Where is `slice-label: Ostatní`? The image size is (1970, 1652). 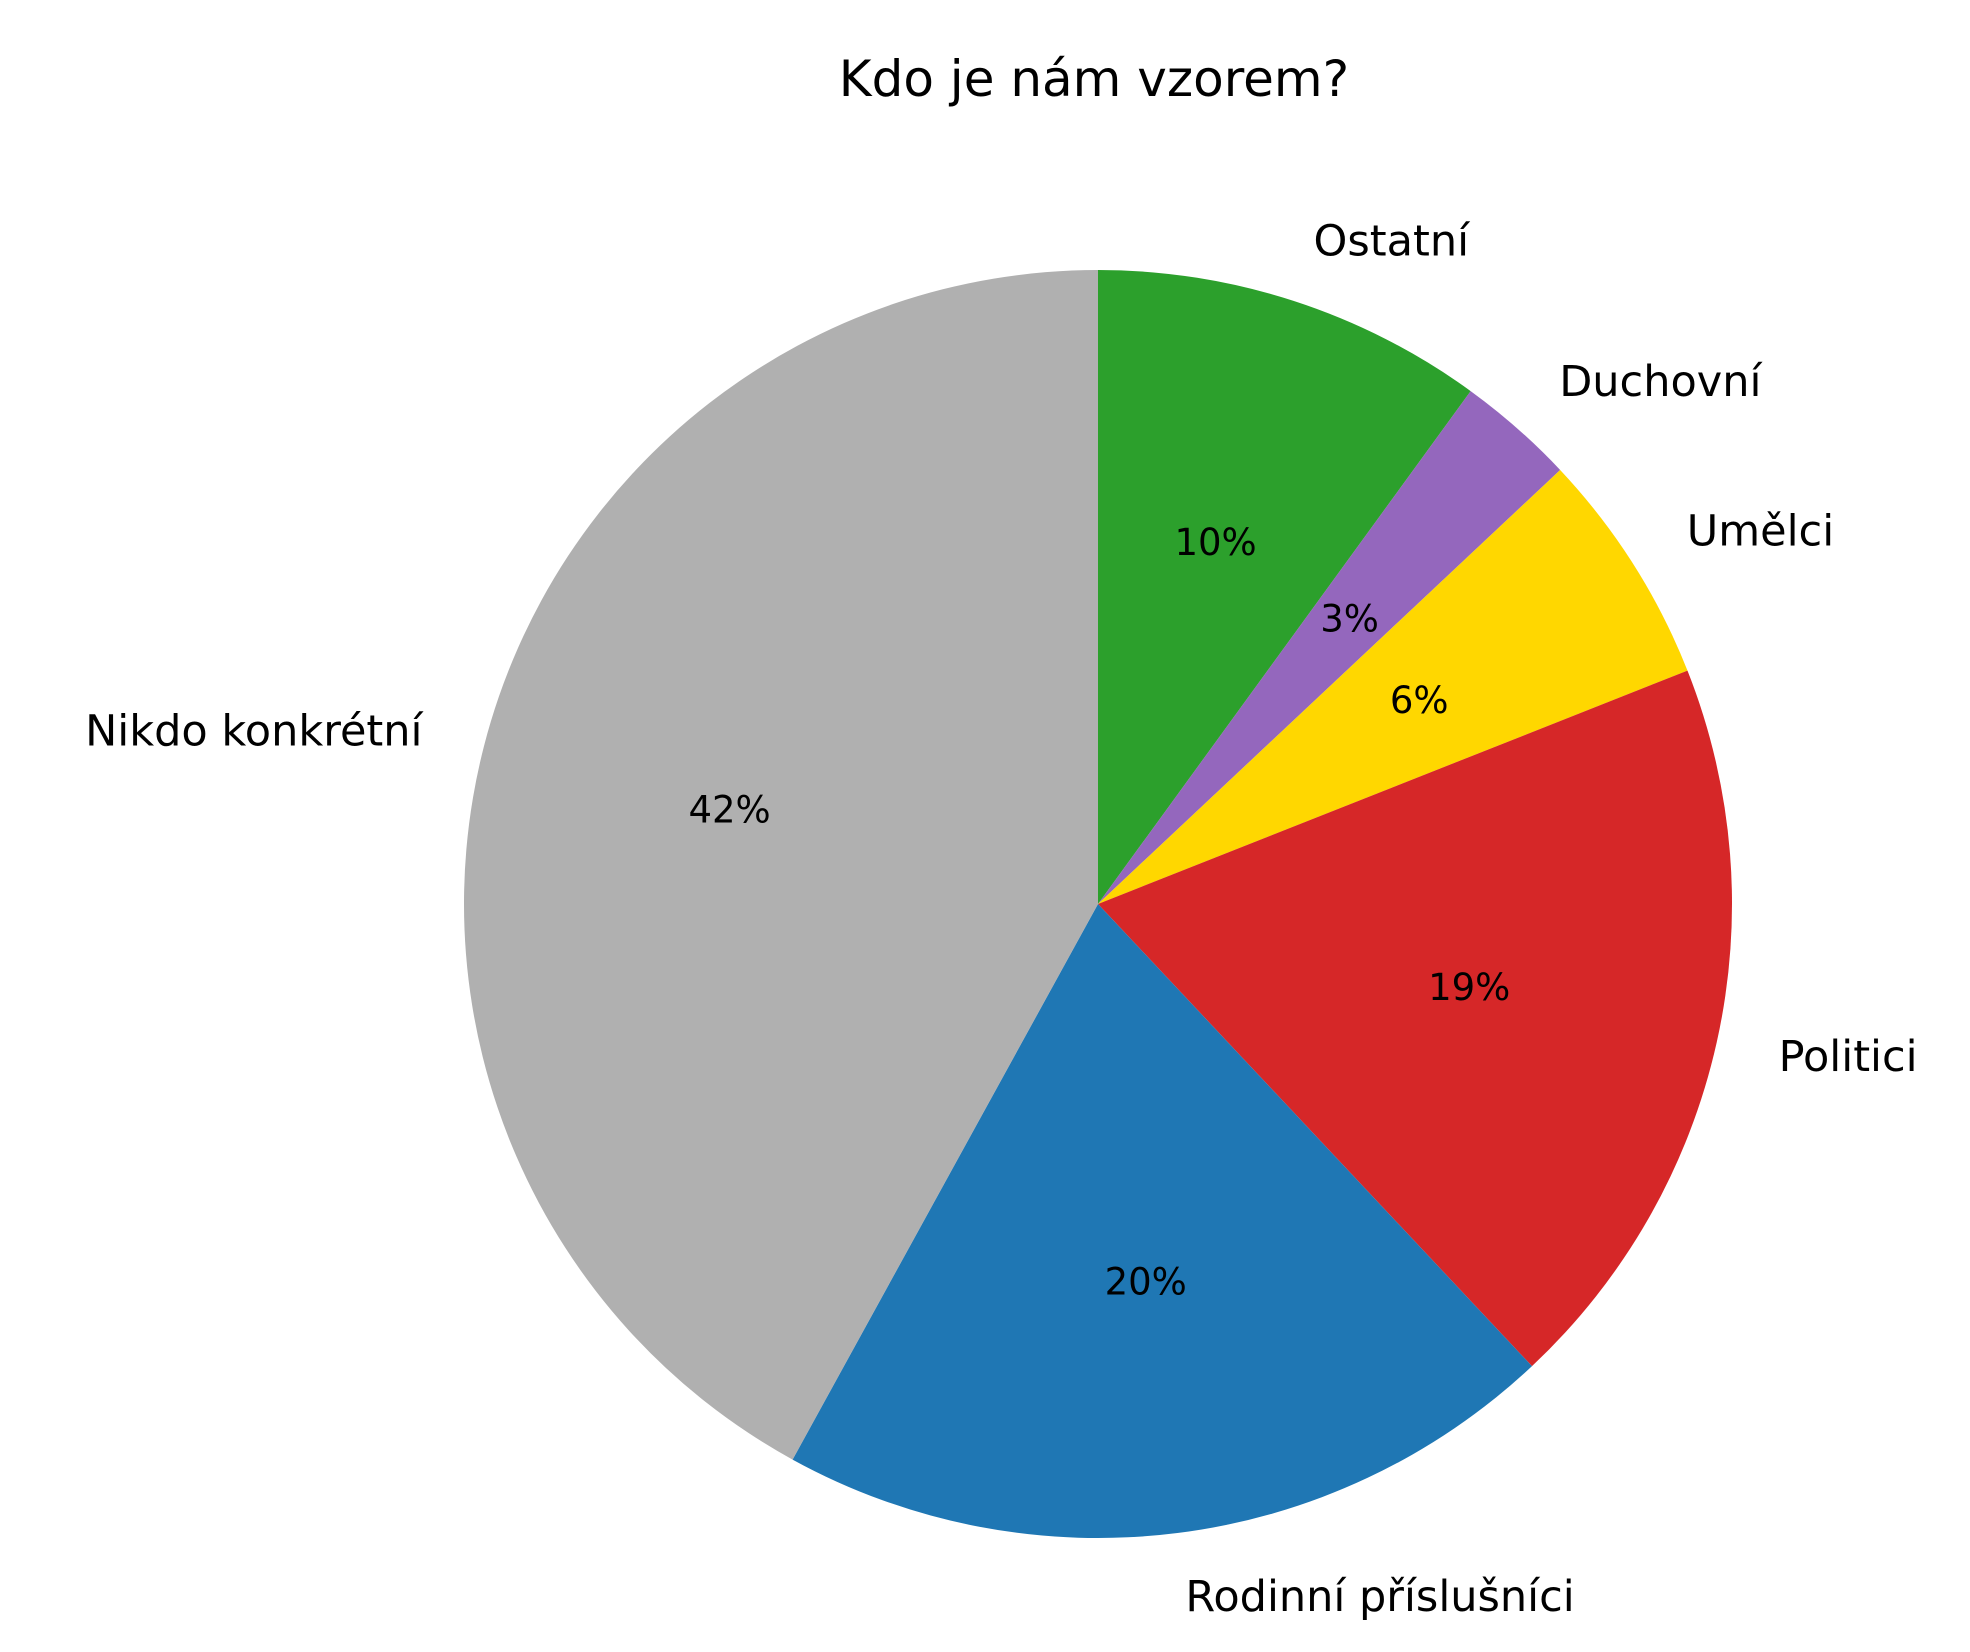
slice-label: Ostatní is located at coordinates (1393, 242).